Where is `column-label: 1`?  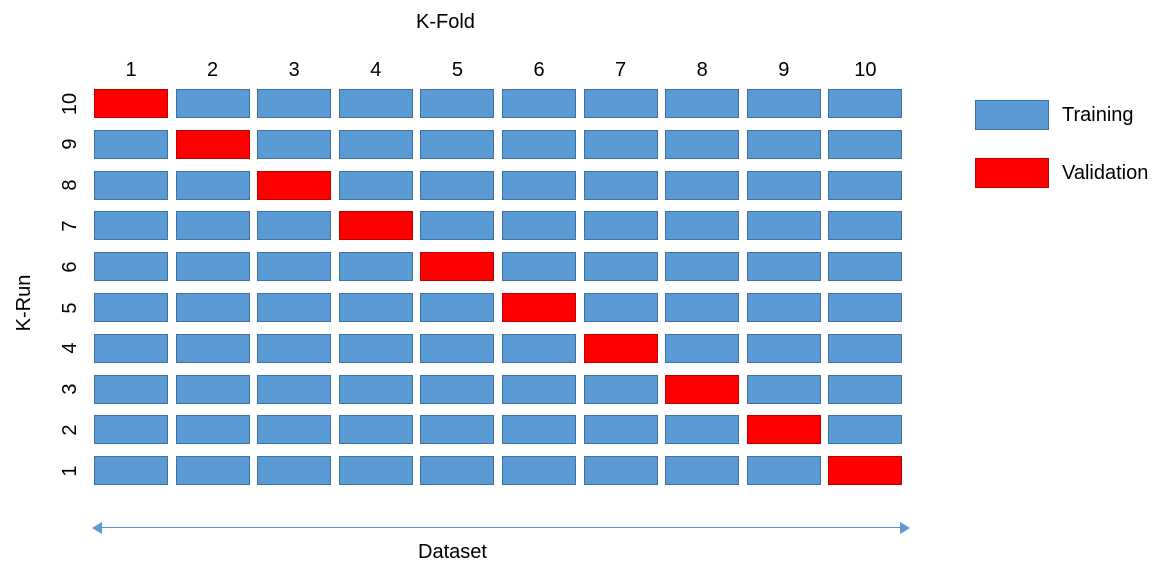 column-label: 1 is located at coordinates (131, 70).